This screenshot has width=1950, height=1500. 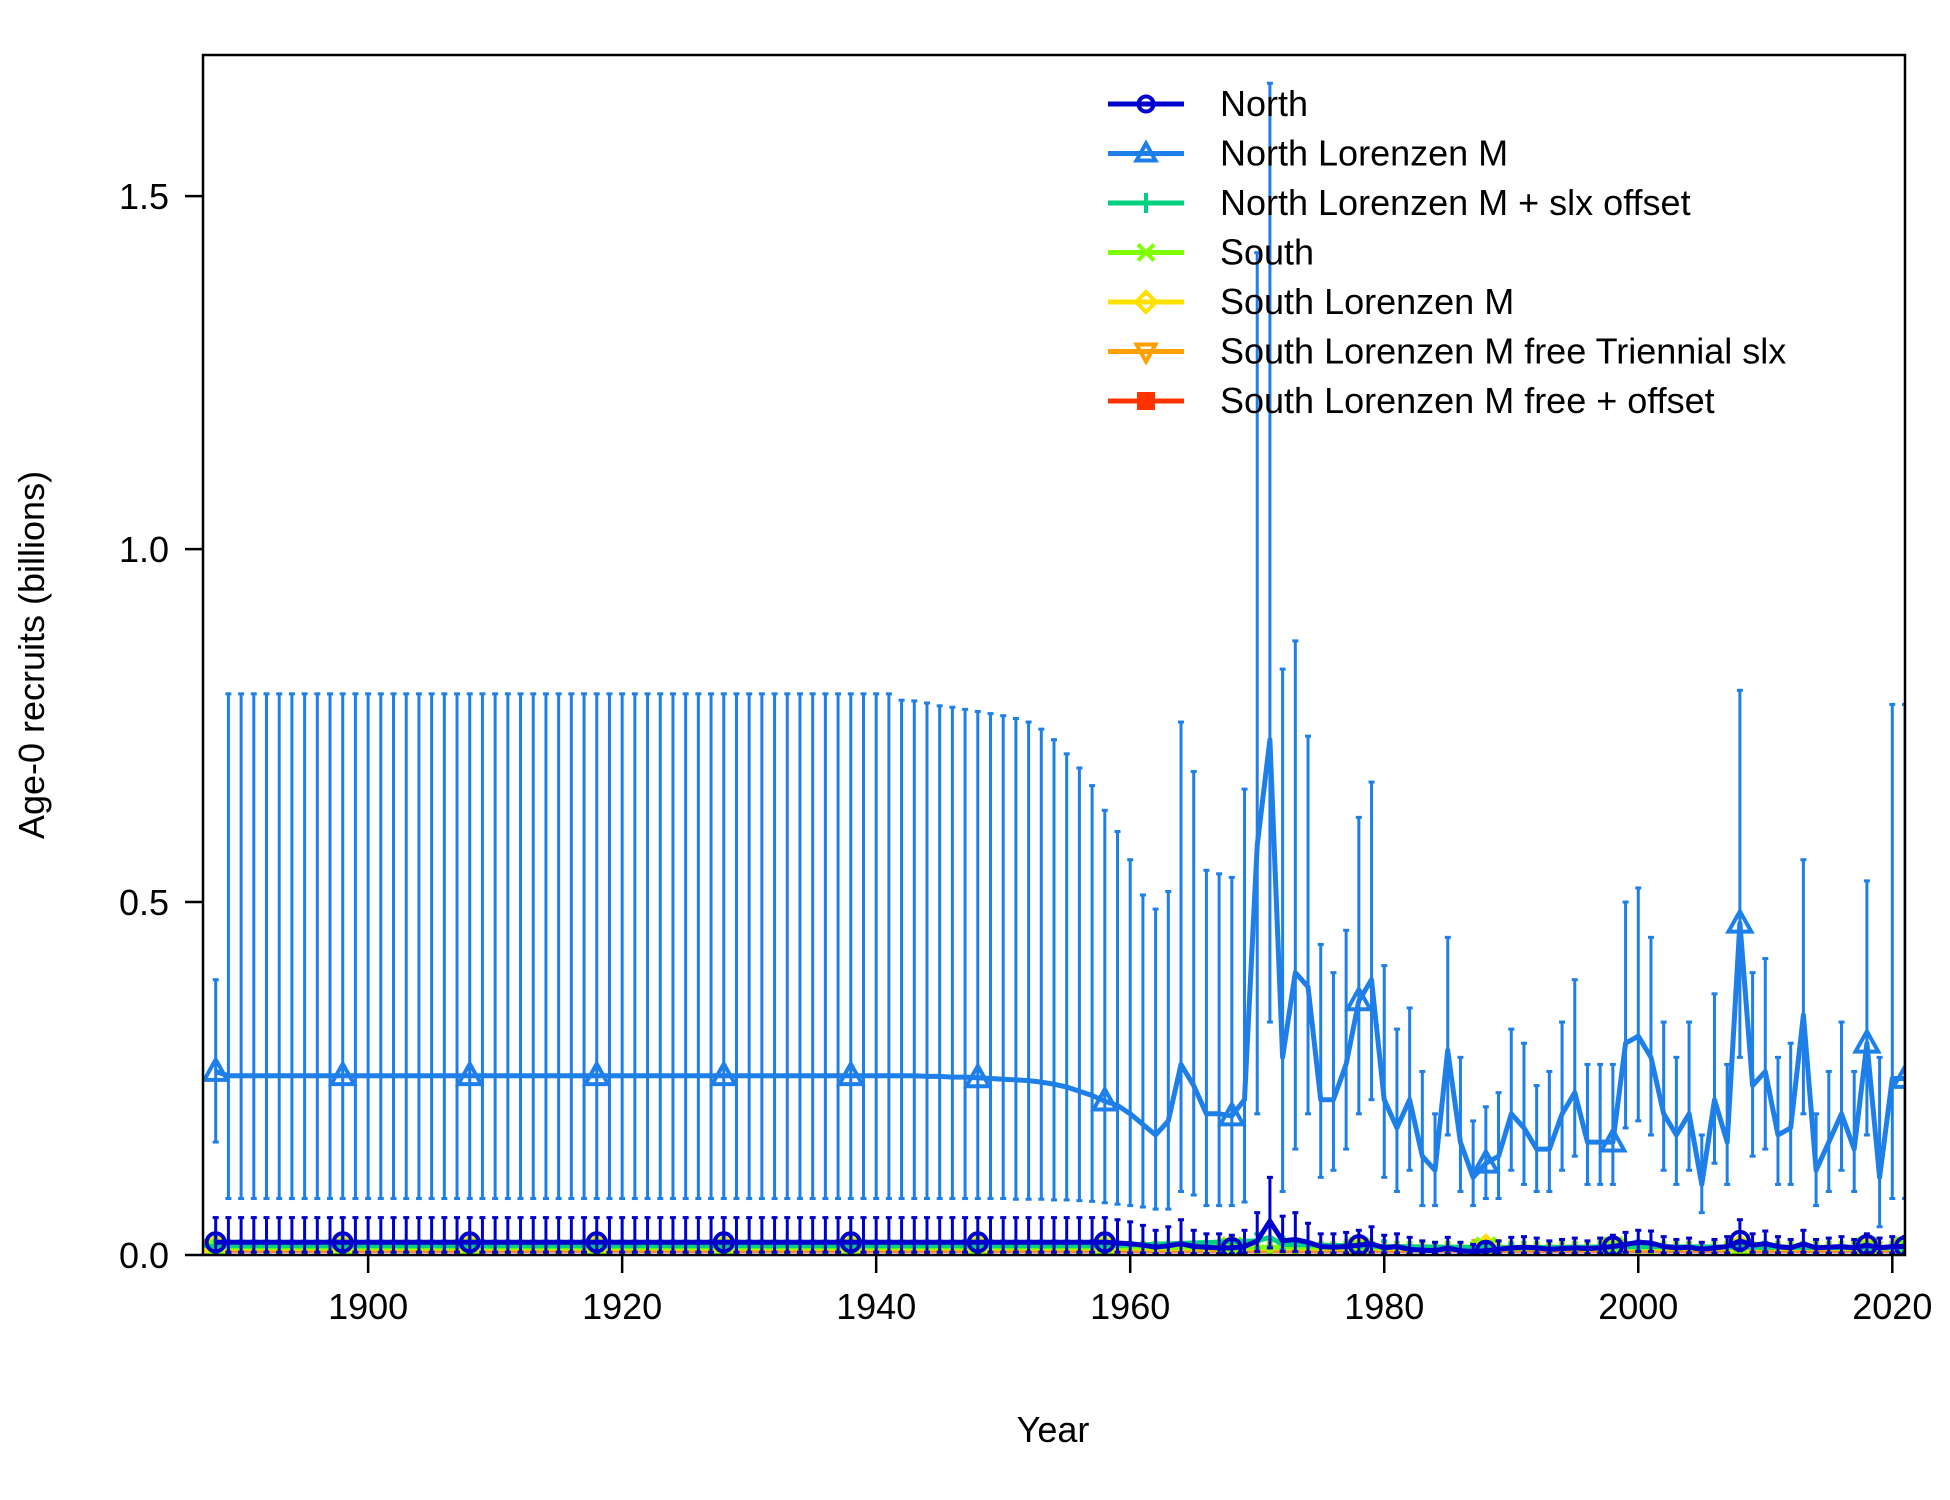 I want to click on legend-item: South Lorenzen M free Triennial slx, so click(x=1447, y=351).